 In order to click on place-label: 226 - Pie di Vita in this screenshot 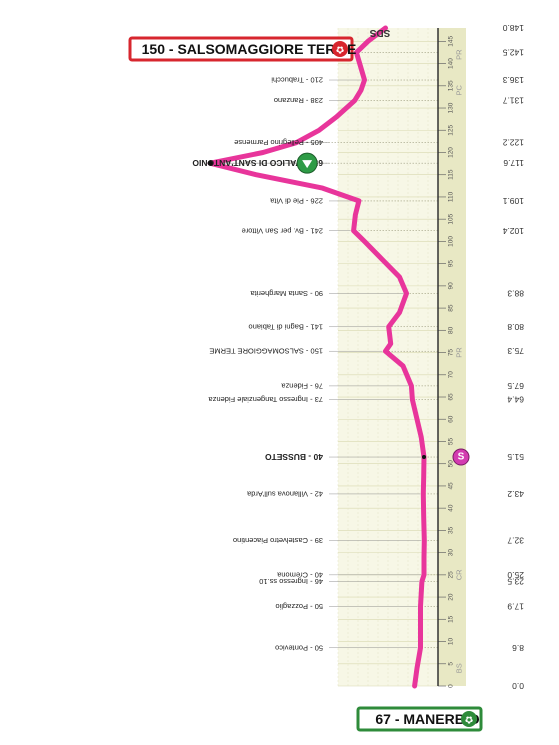, I will do `click(296, 200)`.